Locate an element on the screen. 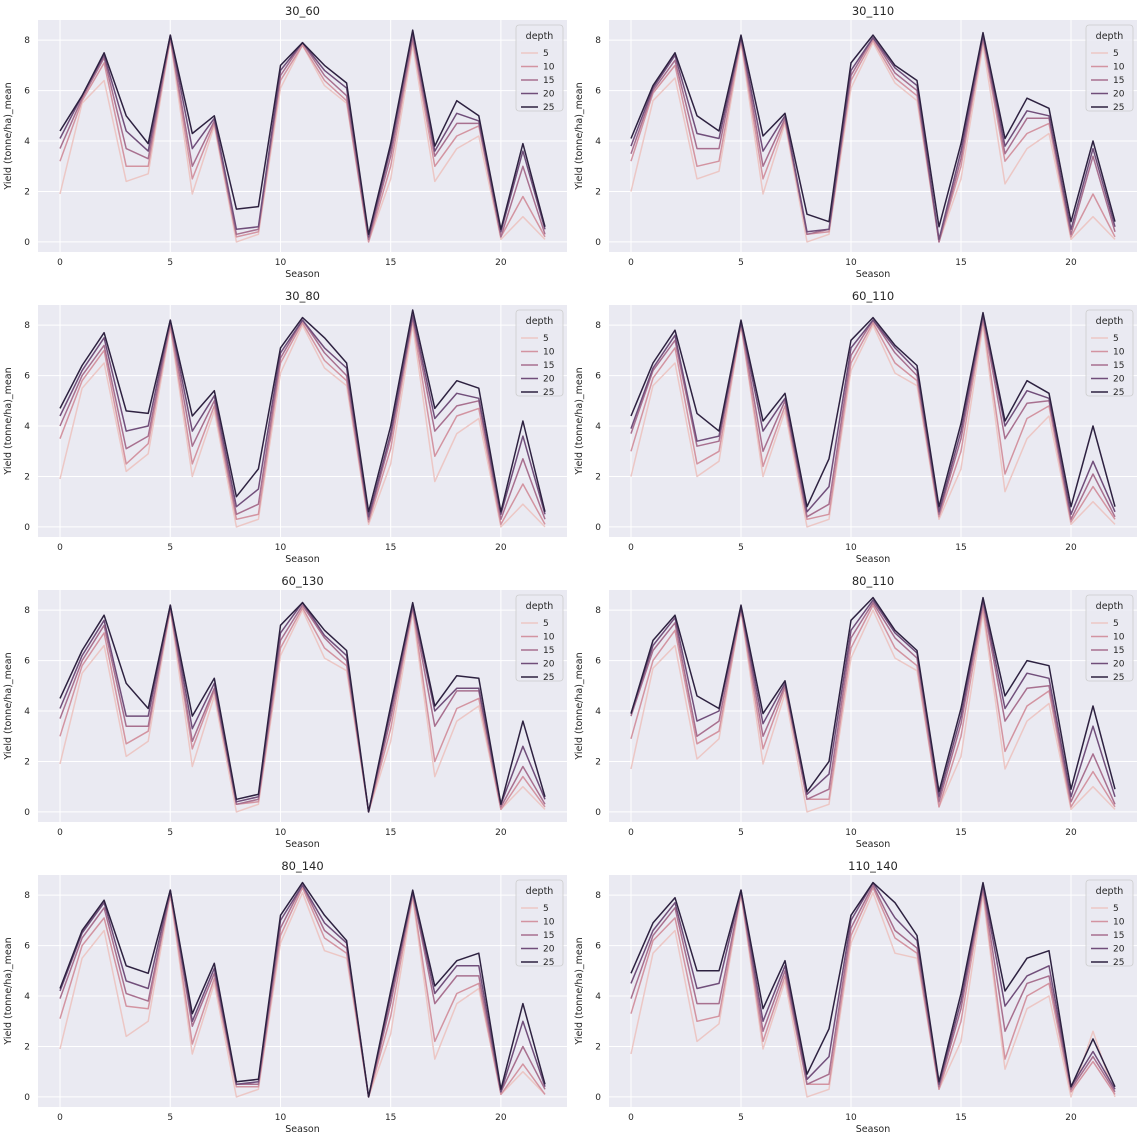  subplot-title: 60_110 is located at coordinates (873, 296).